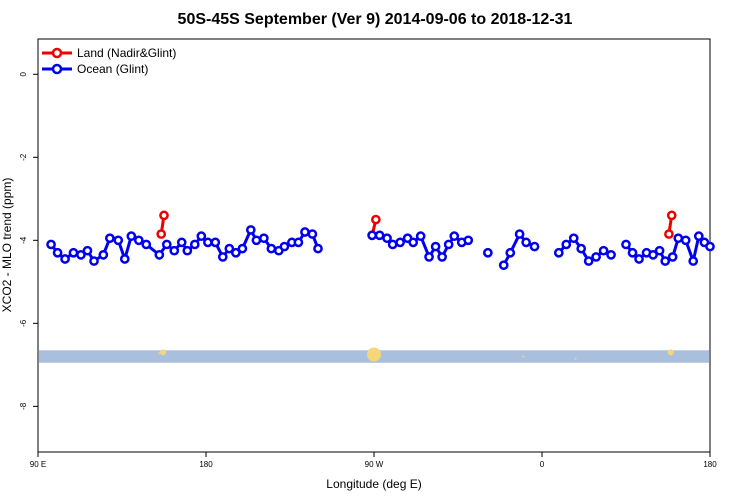 The height and width of the screenshot is (500, 750). What do you see at coordinates (23, 240) in the screenshot?
I see `y-tick-label: -4` at bounding box center [23, 240].